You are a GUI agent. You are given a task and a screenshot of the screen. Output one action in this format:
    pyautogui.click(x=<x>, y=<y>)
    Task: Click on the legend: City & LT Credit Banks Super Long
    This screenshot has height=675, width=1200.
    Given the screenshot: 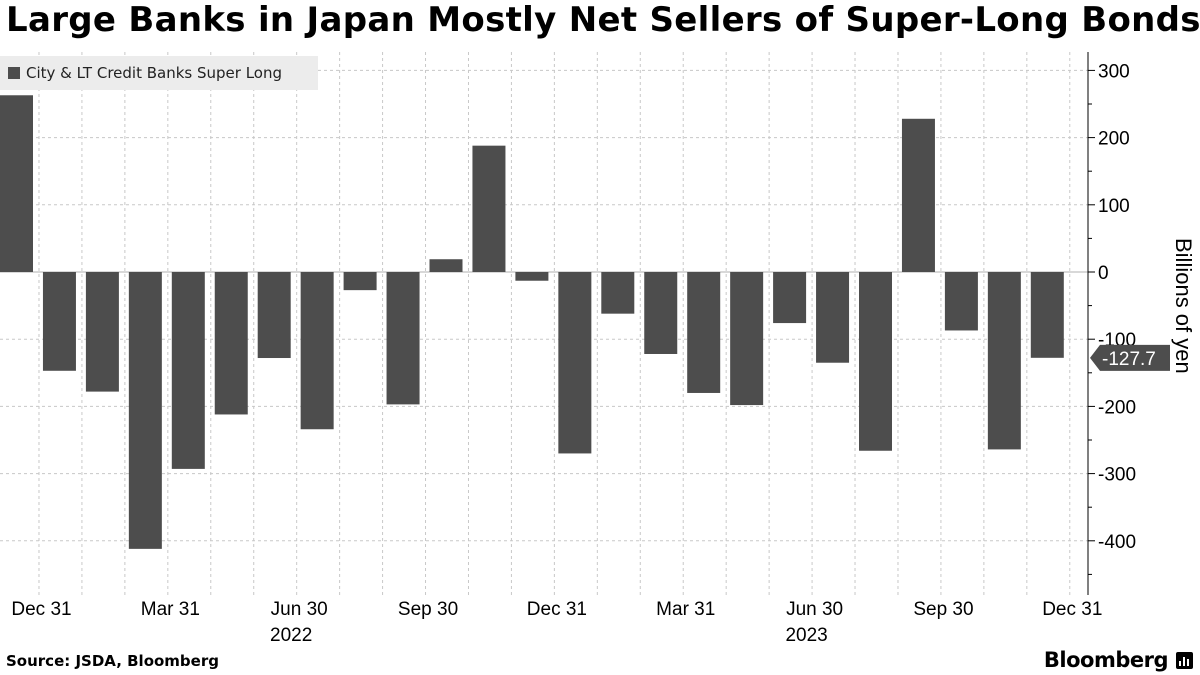 What is the action you would take?
    pyautogui.click(x=159, y=73)
    